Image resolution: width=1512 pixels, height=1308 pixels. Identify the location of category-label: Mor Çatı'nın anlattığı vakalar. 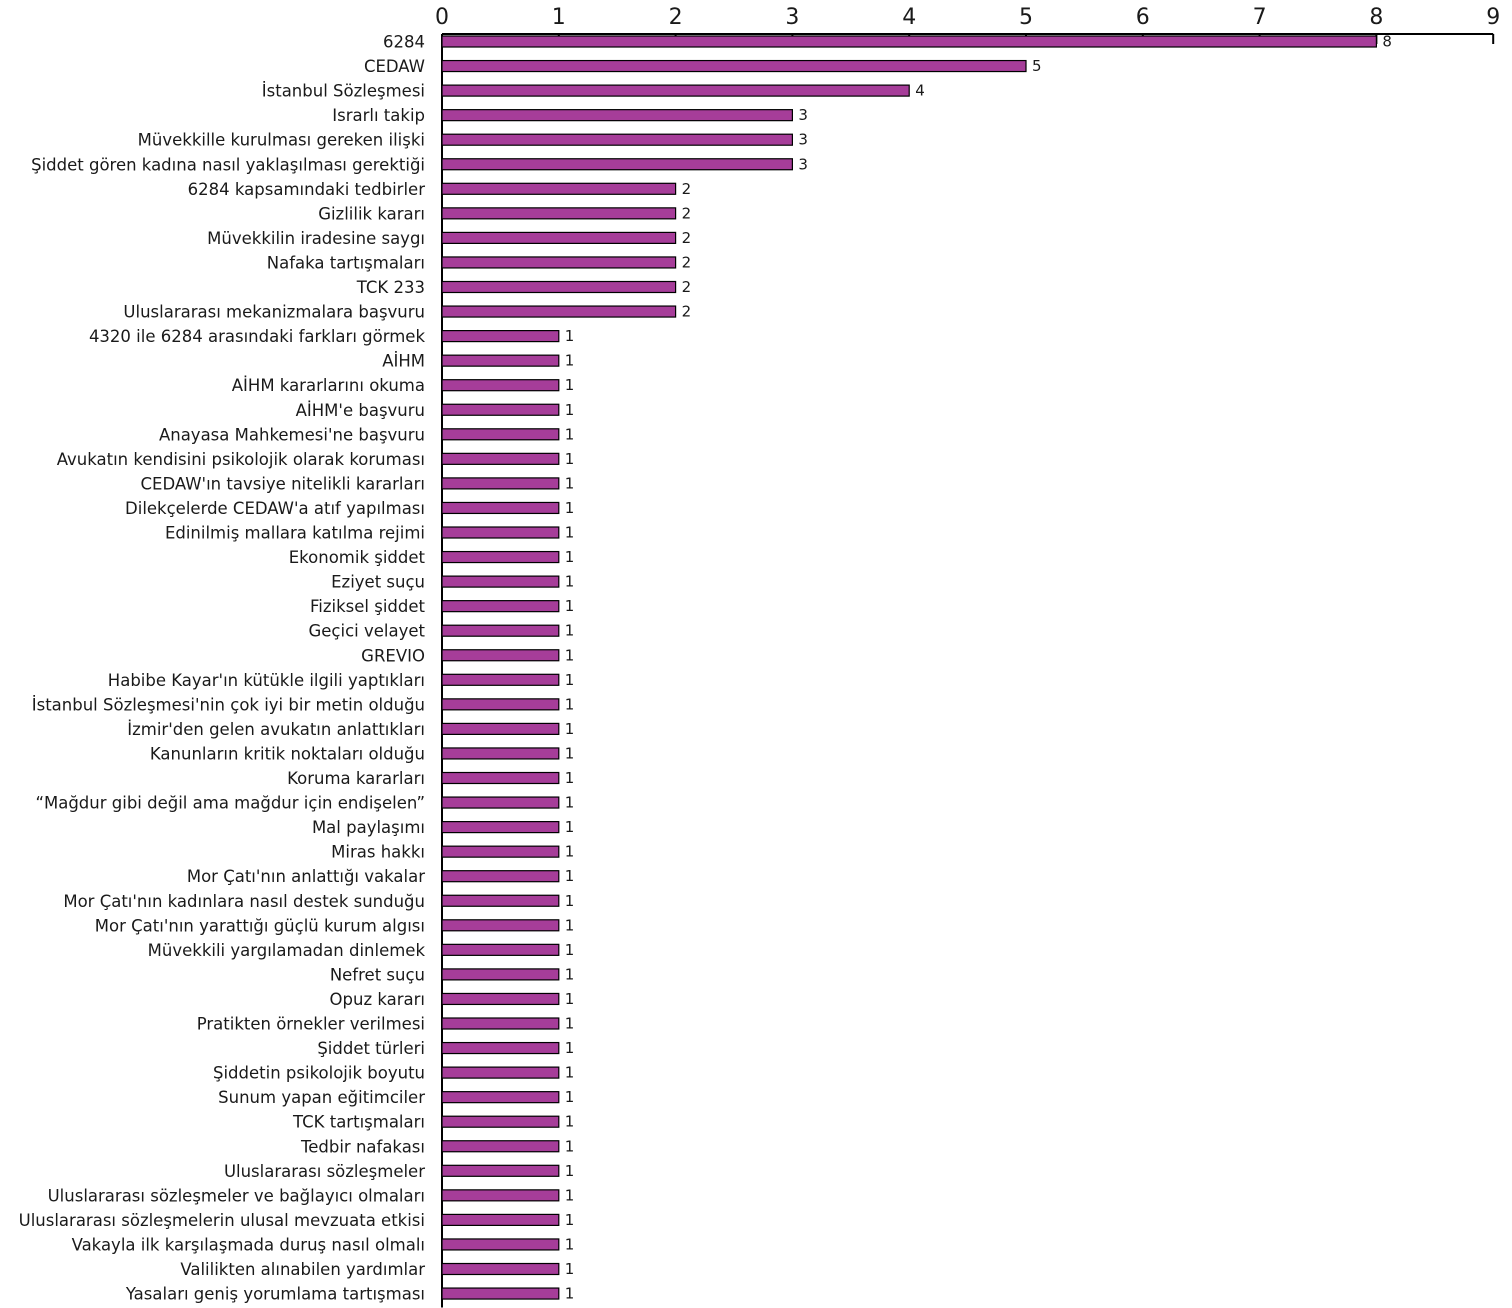
(306, 876).